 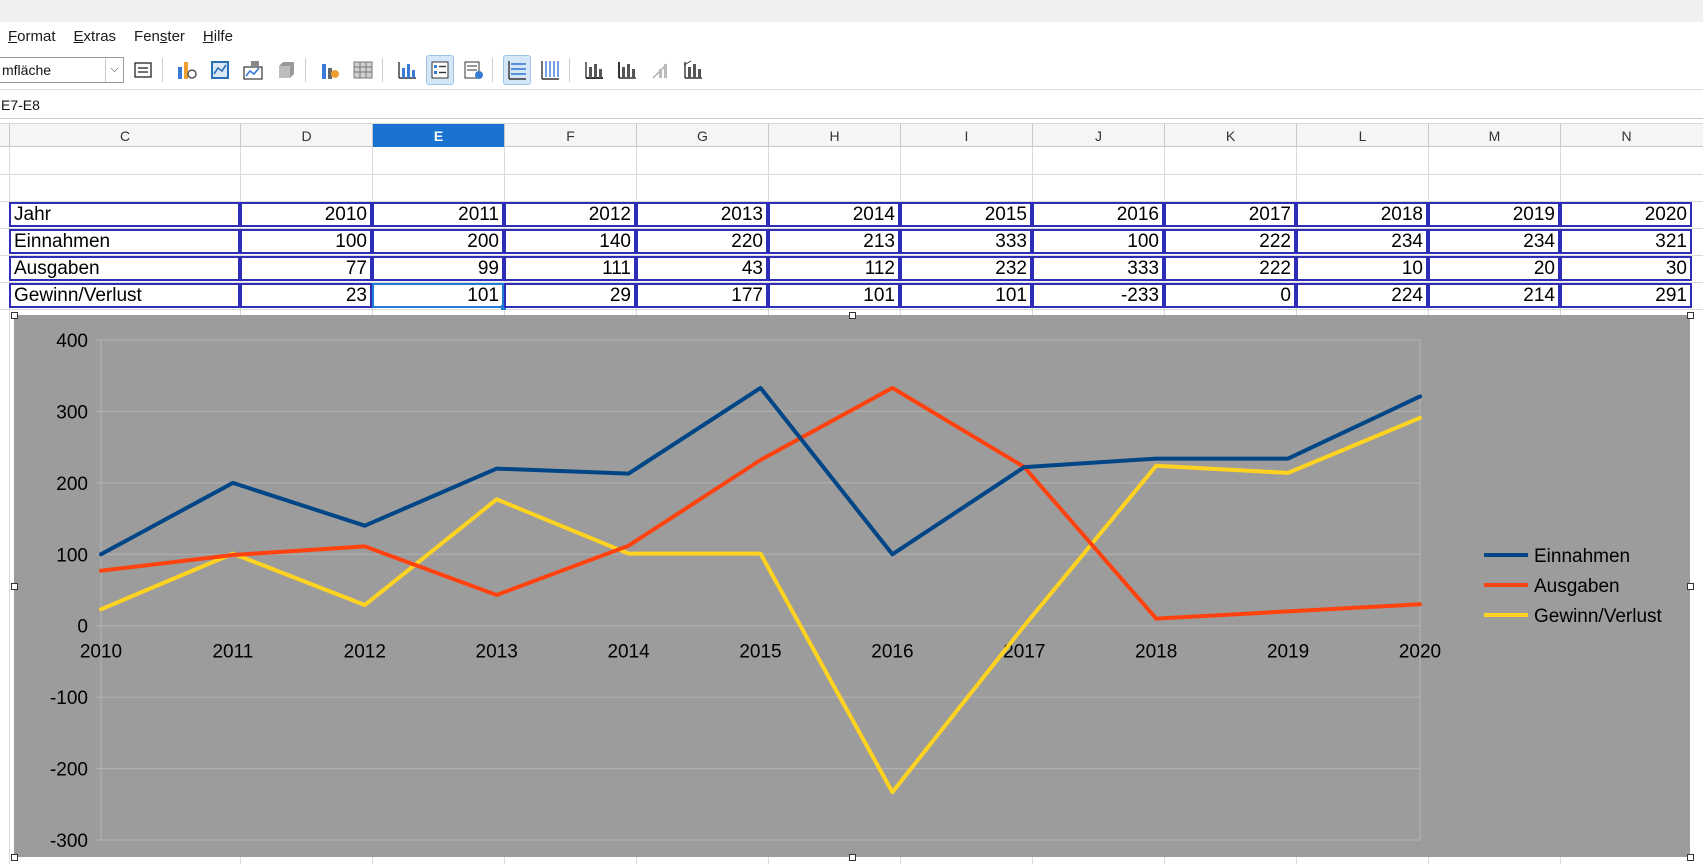 What do you see at coordinates (1230, 214) in the screenshot?
I see `table-cell: 2017` at bounding box center [1230, 214].